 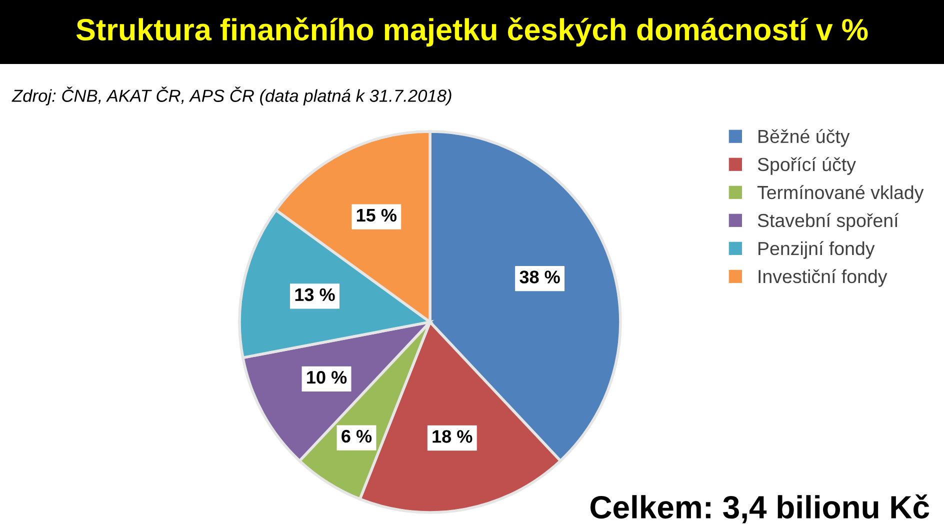 What do you see at coordinates (823, 278) in the screenshot?
I see `legend-label: Investiční fondy` at bounding box center [823, 278].